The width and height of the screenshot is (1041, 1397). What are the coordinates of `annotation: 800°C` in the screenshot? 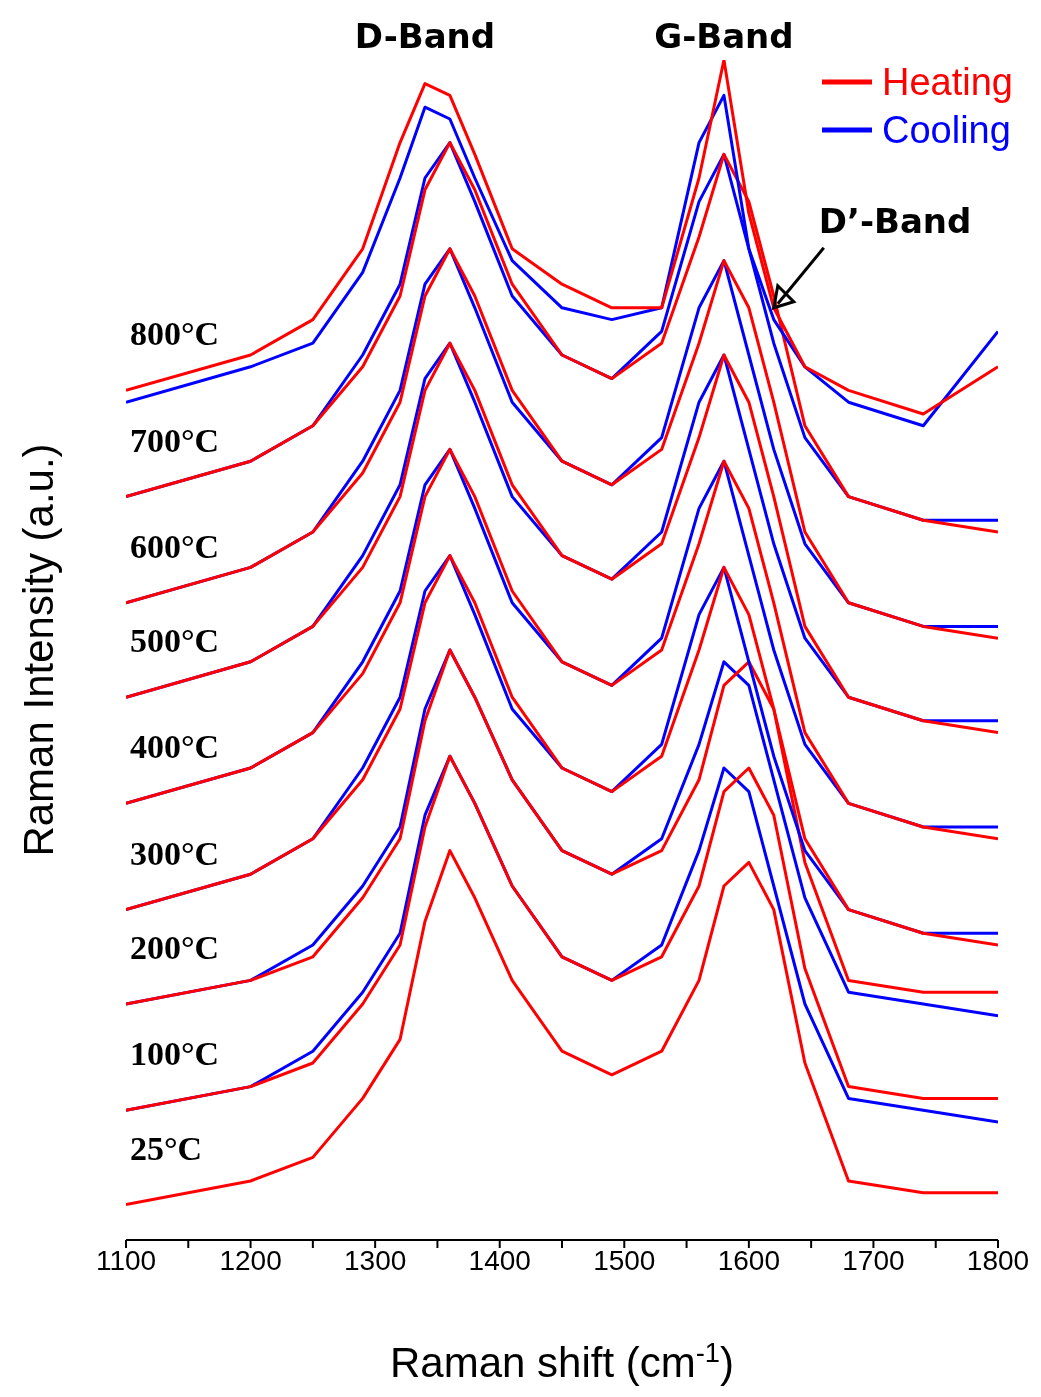 It's located at (175, 334).